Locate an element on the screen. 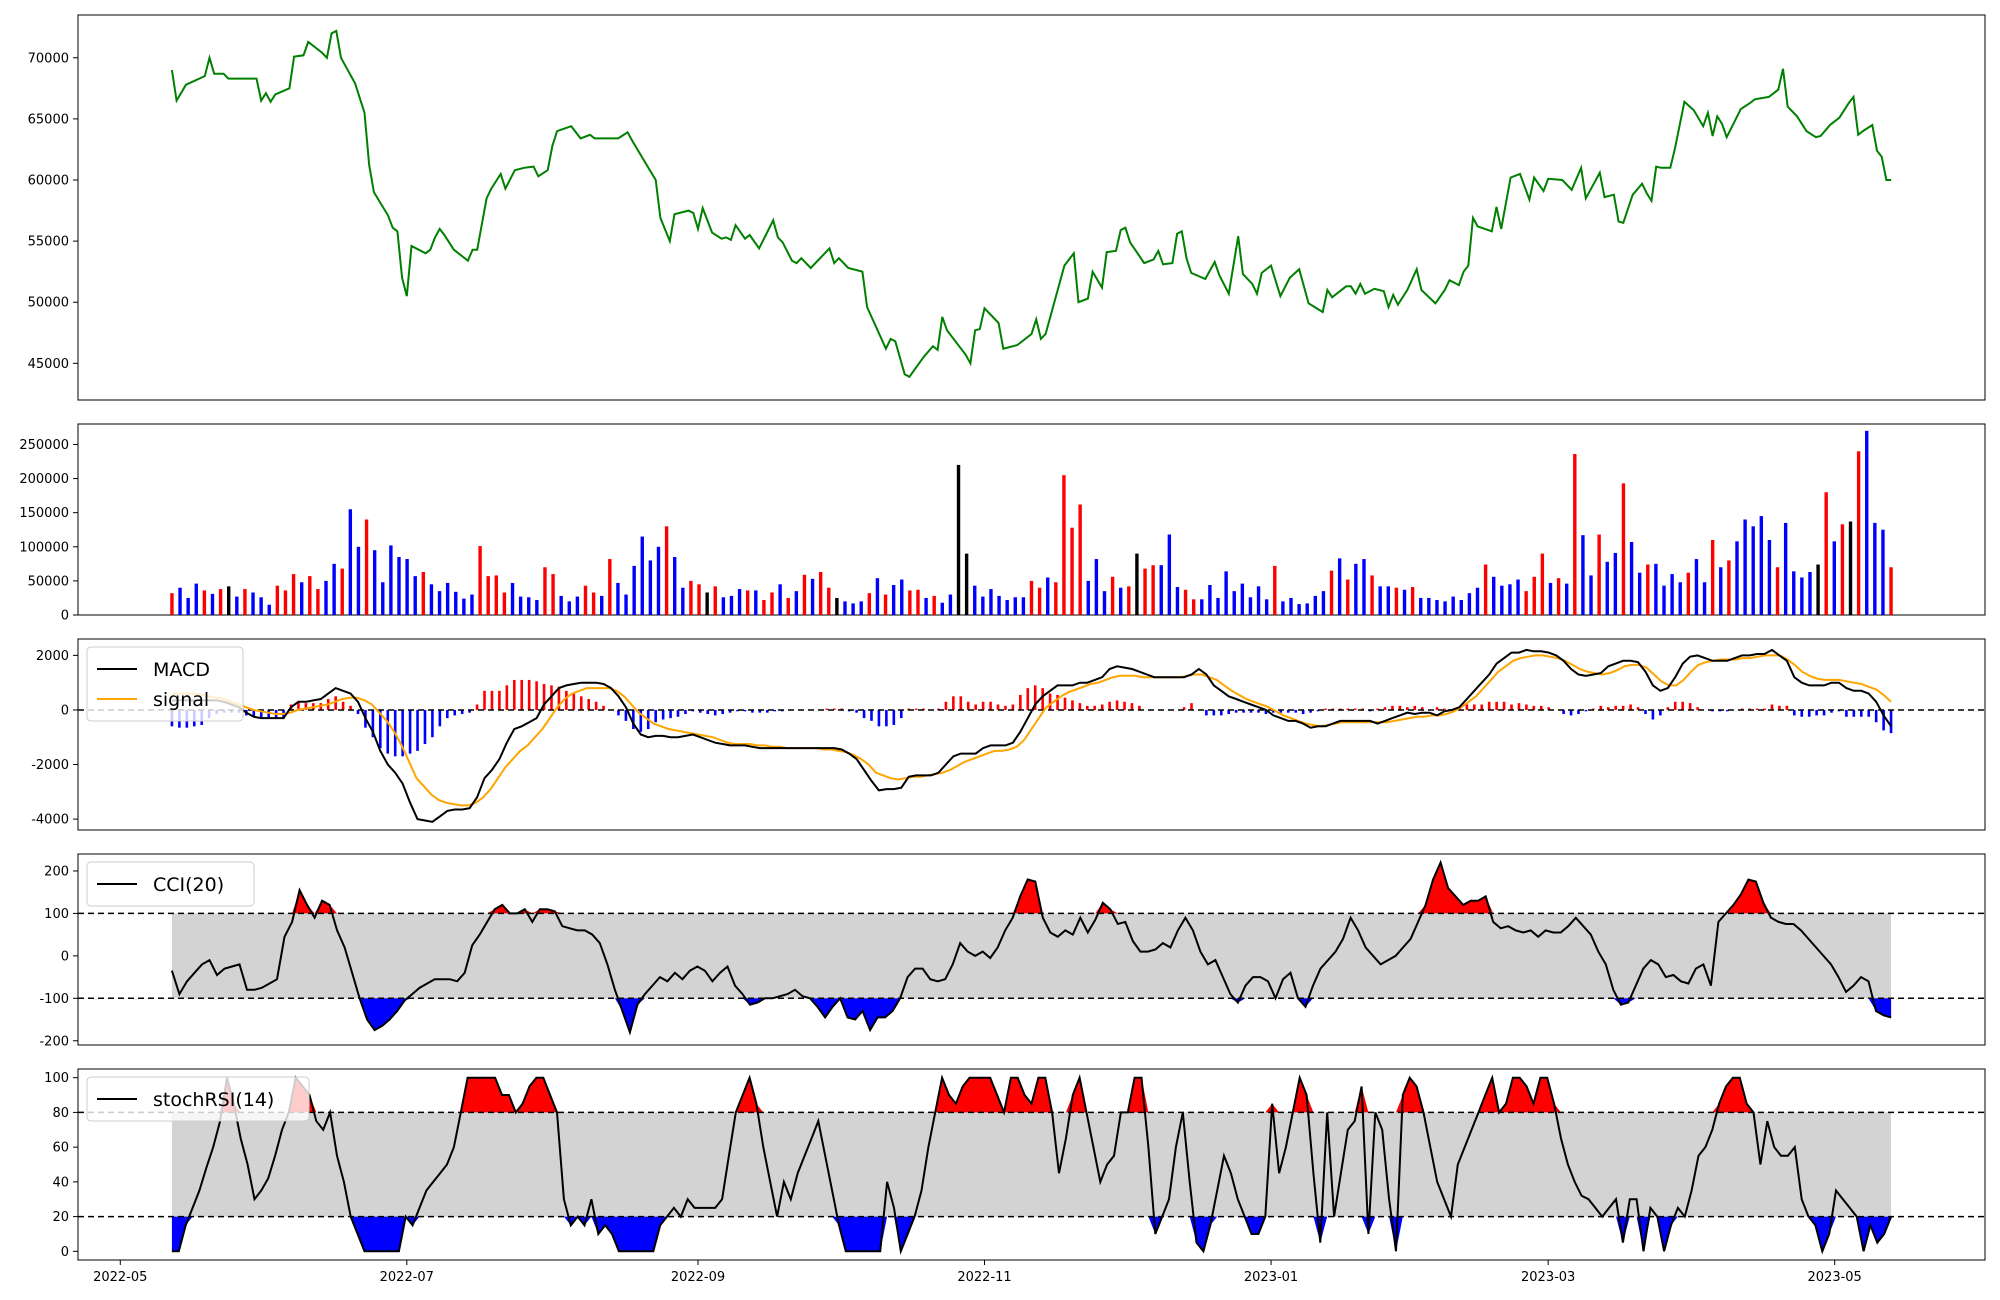  y-tick-label: -100 is located at coordinates (54, 999).